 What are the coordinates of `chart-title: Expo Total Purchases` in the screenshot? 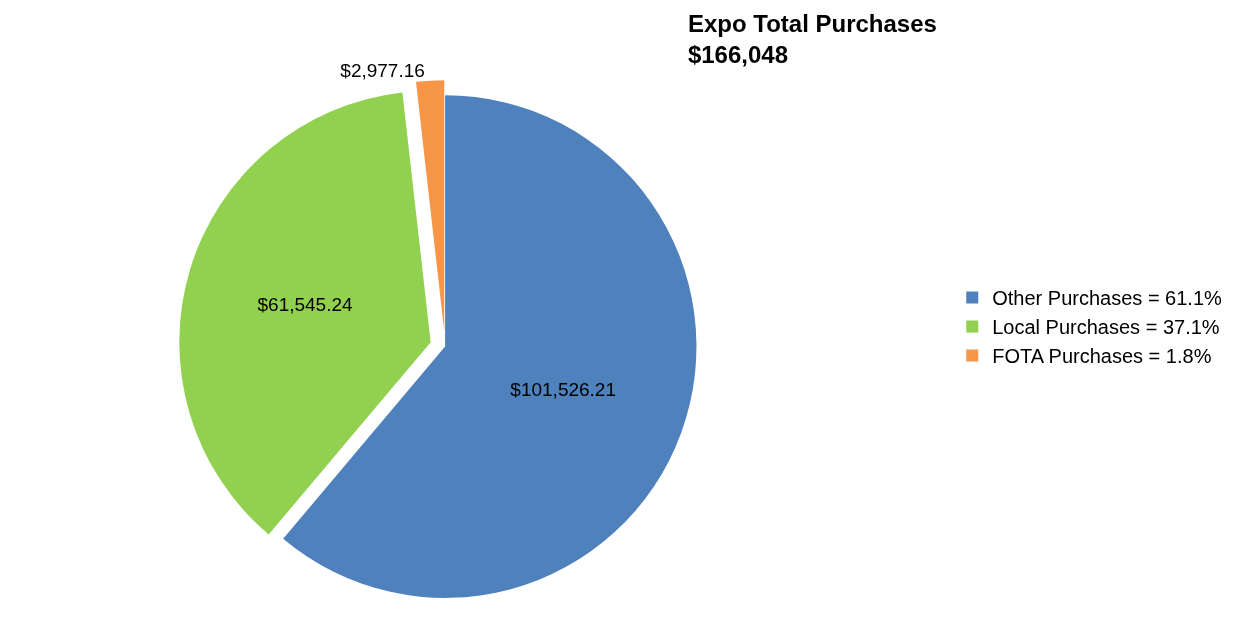 It's located at (812, 23).